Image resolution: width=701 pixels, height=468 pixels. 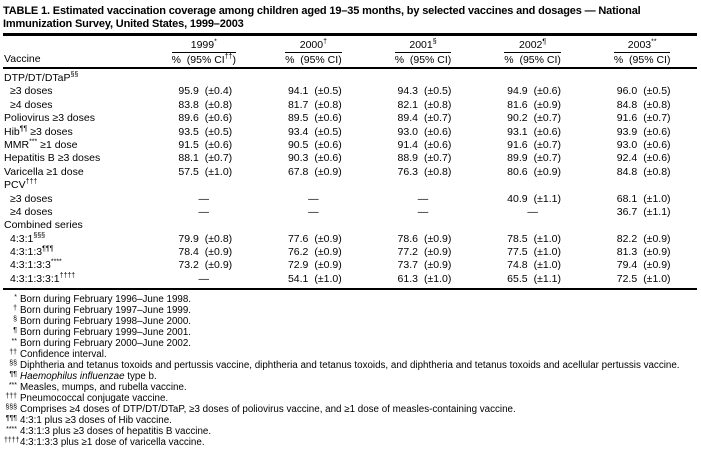 What do you see at coordinates (654, 42) in the screenshot?
I see `year-footnote-marker: **` at bounding box center [654, 42].